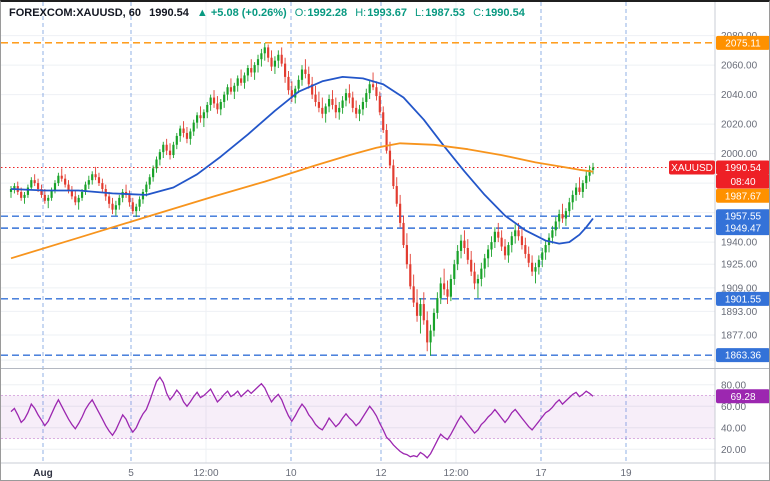 The width and height of the screenshot is (770, 481). I want to click on legend-open-value: 1992.28, so click(327, 13).